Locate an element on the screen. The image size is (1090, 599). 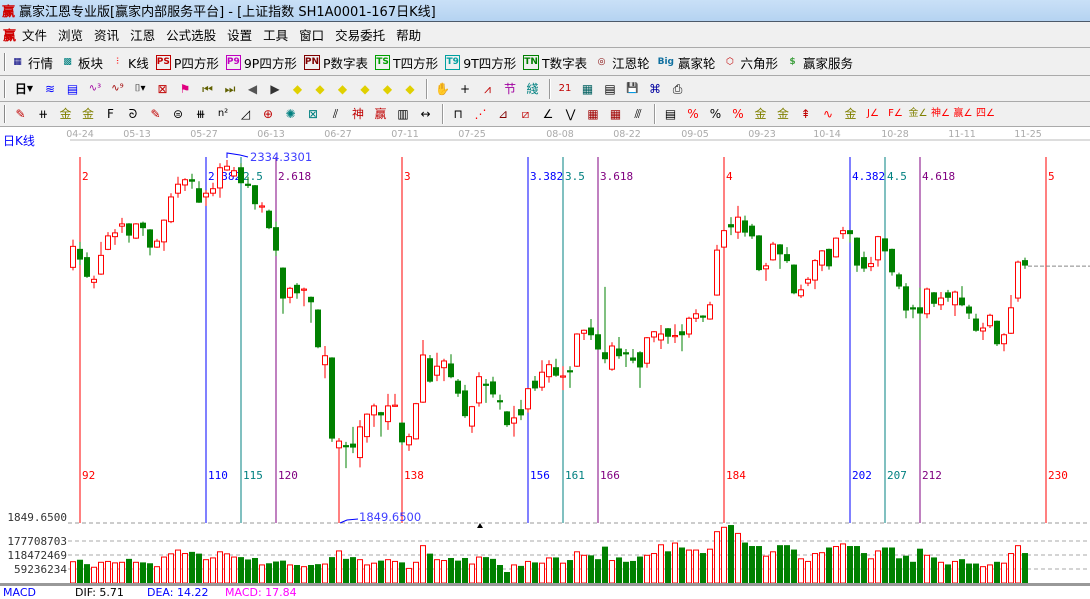
four-angle-icon: 四∠ is located at coordinates (985, 113).